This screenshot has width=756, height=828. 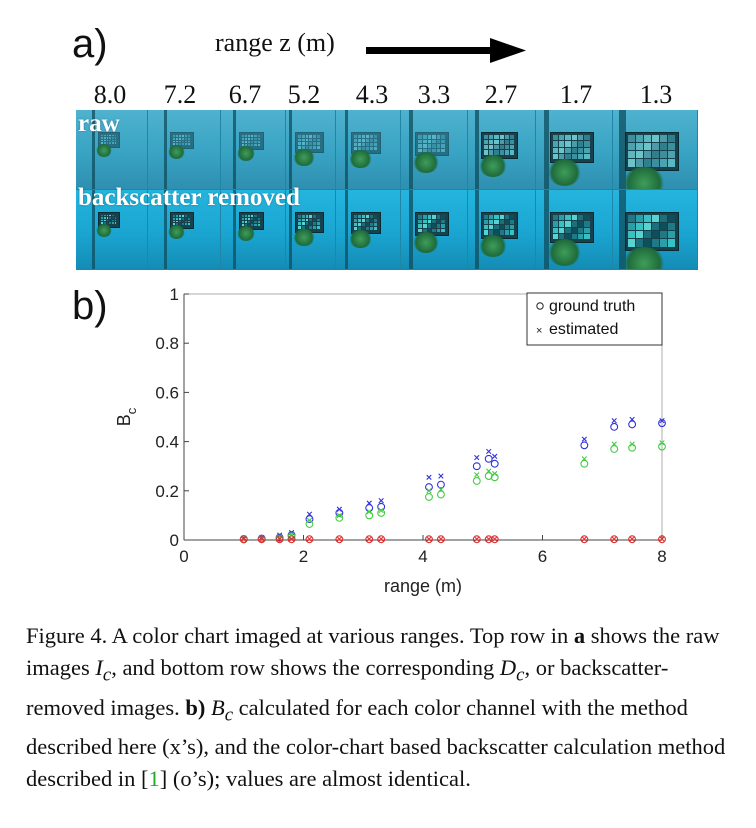 What do you see at coordinates (434, 94) in the screenshot?
I see `range-value: 3.3` at bounding box center [434, 94].